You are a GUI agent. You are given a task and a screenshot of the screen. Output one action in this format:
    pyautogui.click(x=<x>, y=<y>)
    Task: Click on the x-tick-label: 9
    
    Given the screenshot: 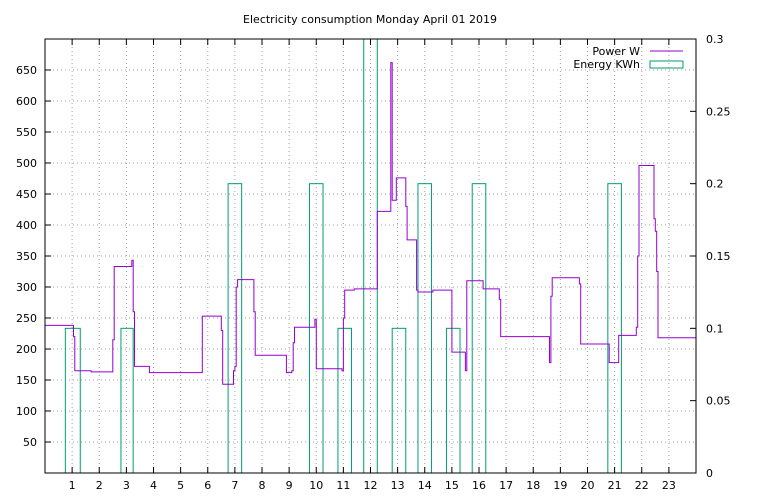 What is the action you would take?
    pyautogui.click(x=289, y=485)
    